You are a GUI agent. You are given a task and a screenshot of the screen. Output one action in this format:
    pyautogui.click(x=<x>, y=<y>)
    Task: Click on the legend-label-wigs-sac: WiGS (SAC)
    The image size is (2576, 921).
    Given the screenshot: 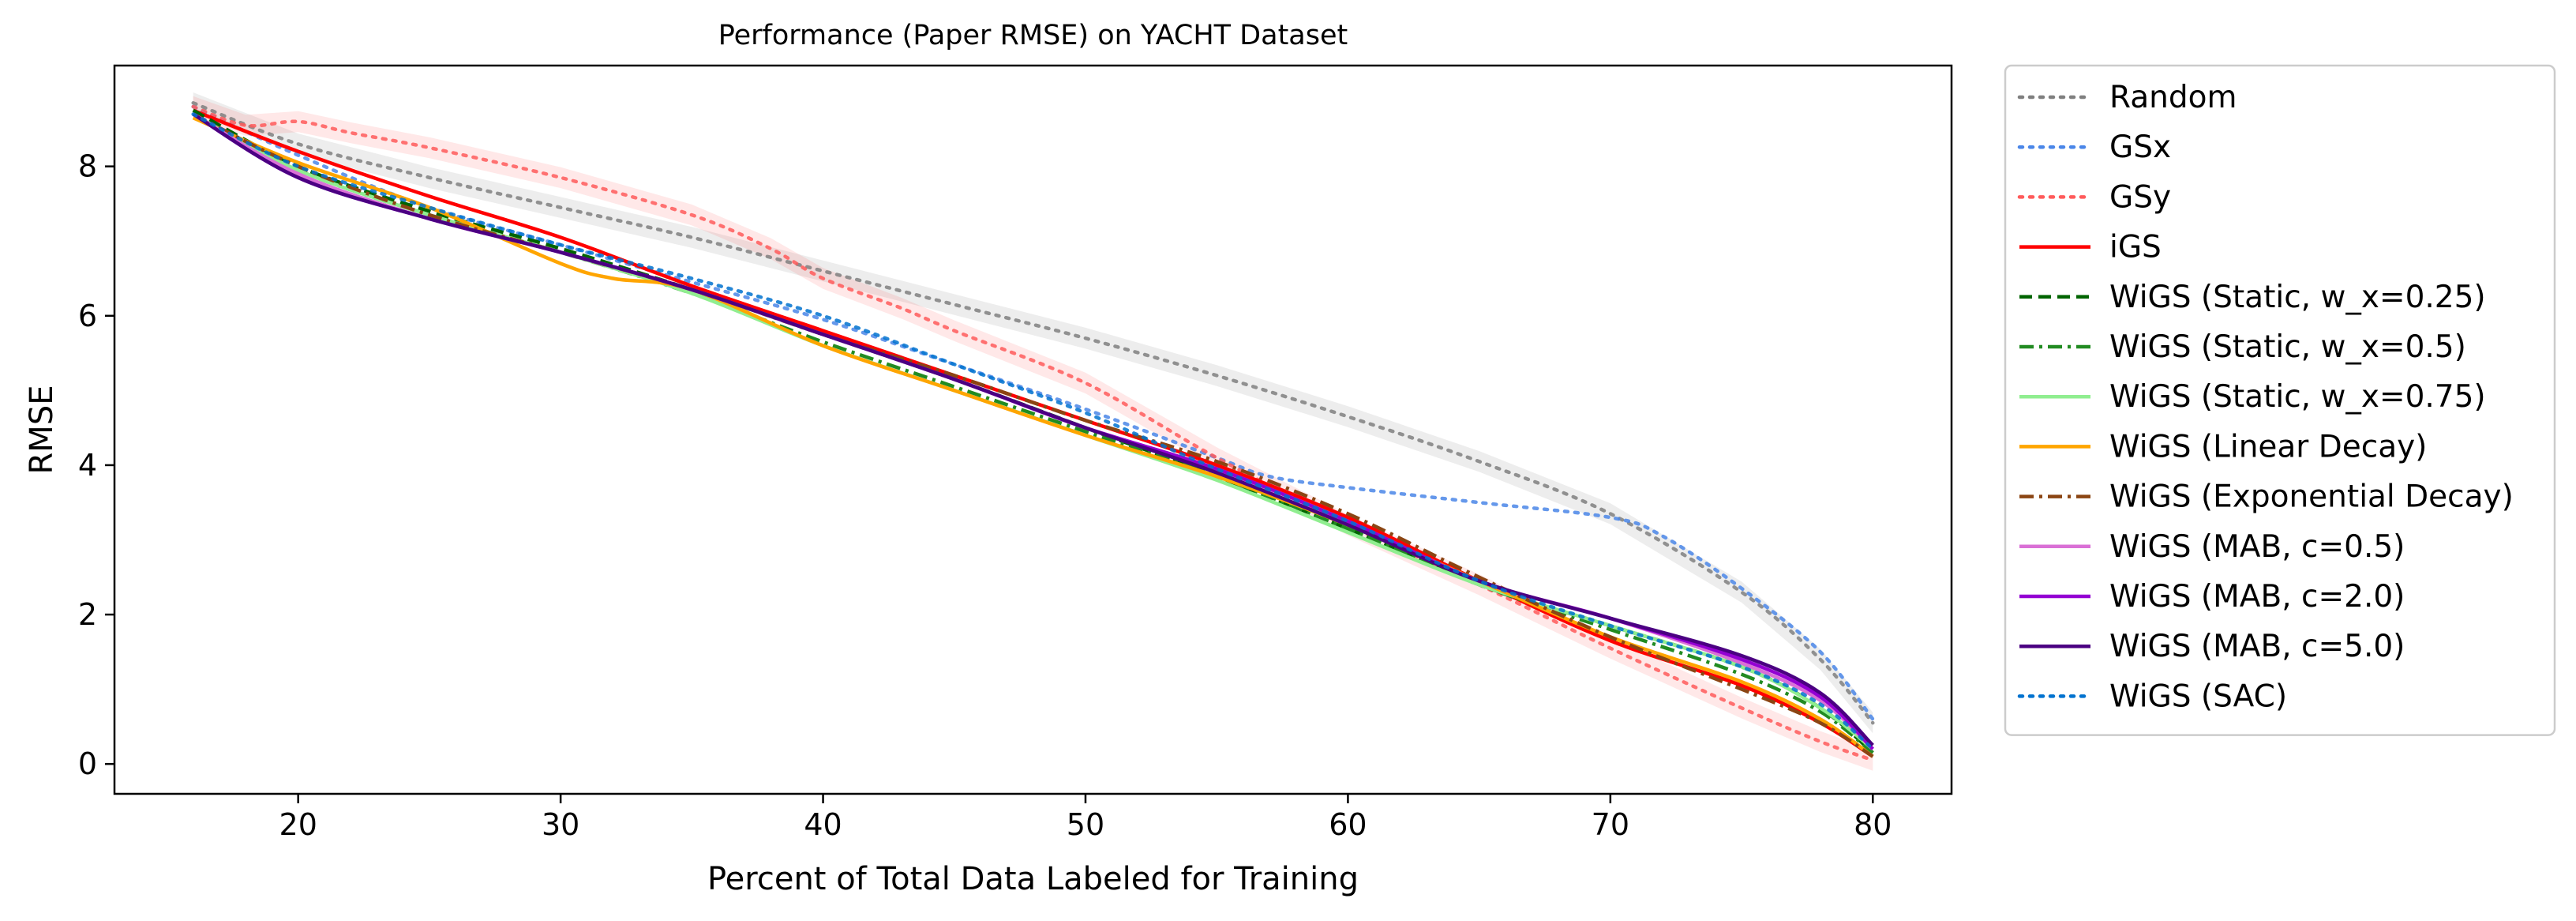 What is the action you would take?
    pyautogui.click(x=2198, y=696)
    